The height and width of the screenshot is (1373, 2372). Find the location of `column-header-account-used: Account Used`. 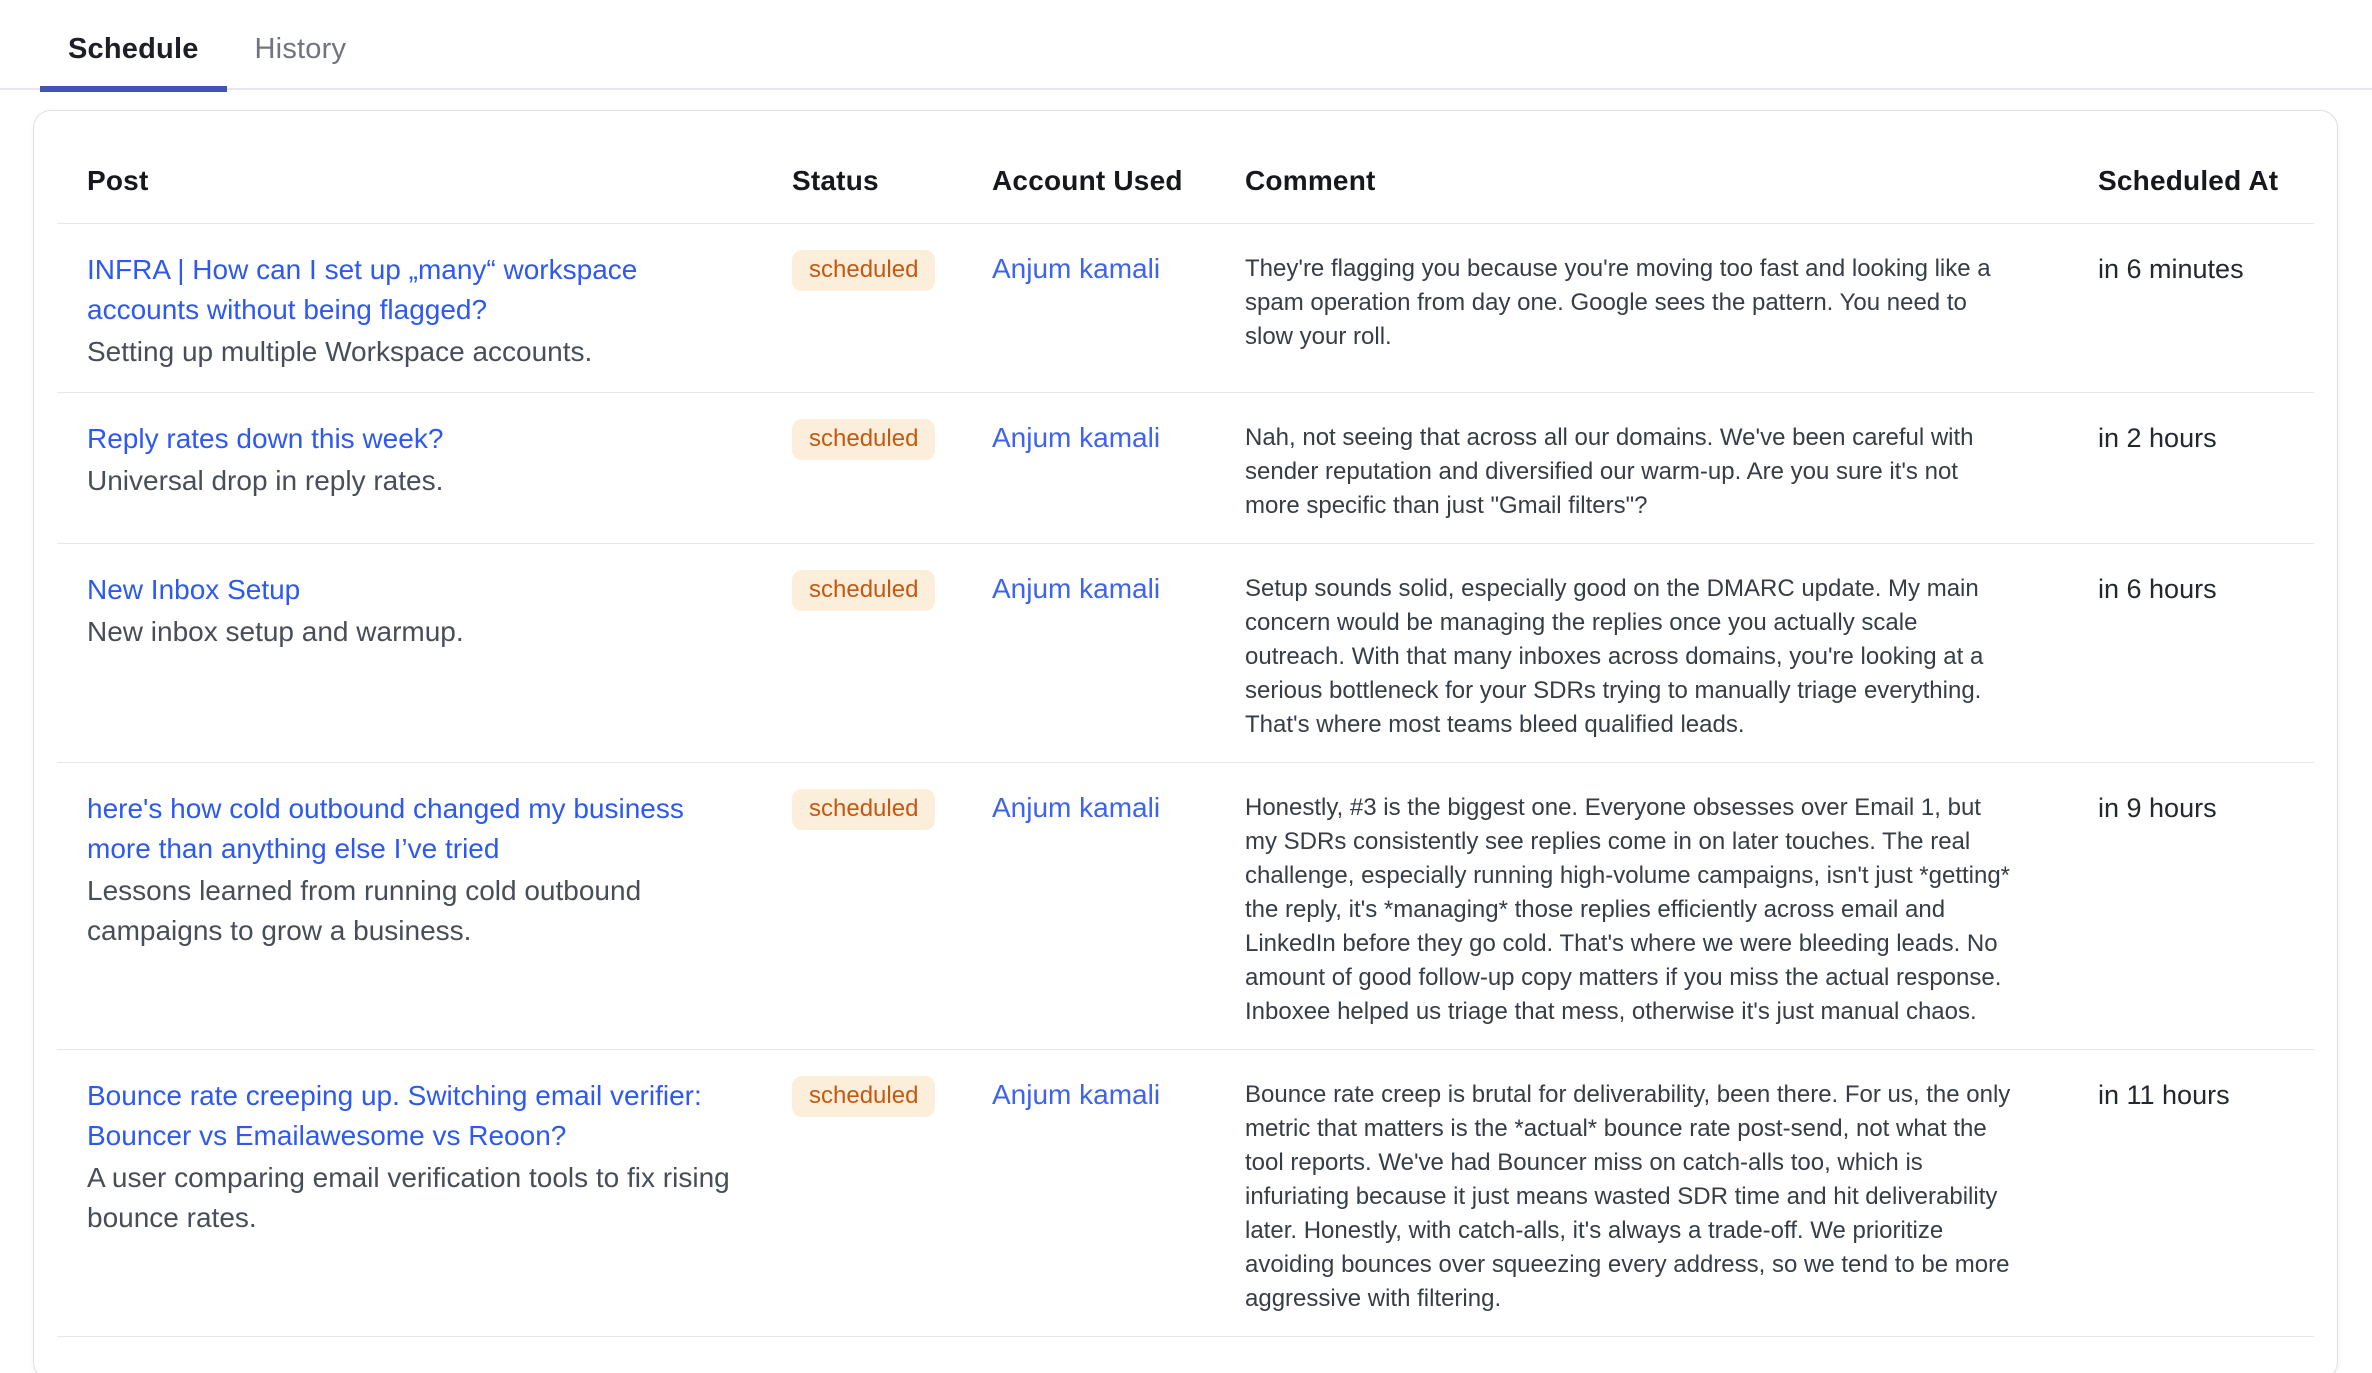

column-header-account-used: Account Used is located at coordinates (1087, 180).